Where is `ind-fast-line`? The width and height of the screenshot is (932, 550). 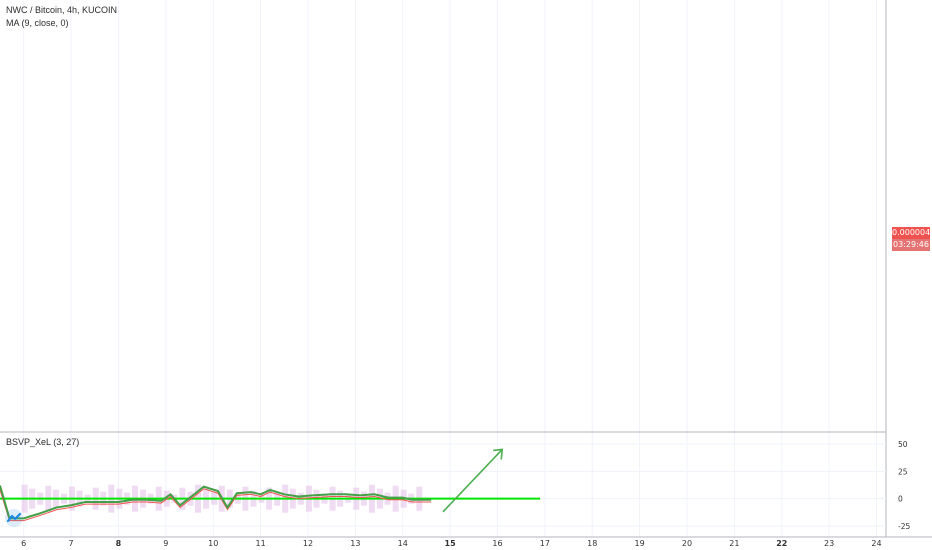 ind-fast-line is located at coordinates (216, 502).